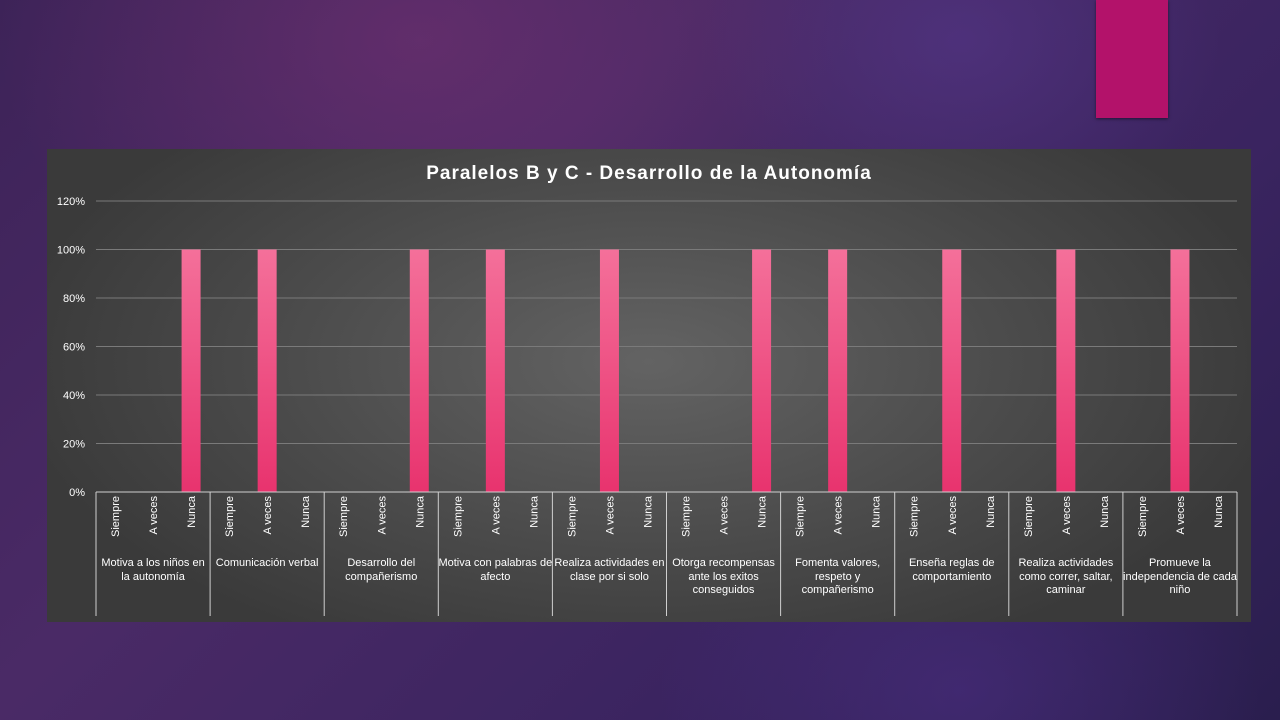  What do you see at coordinates (71, 251) in the screenshot?
I see `y-tick-label: 100%` at bounding box center [71, 251].